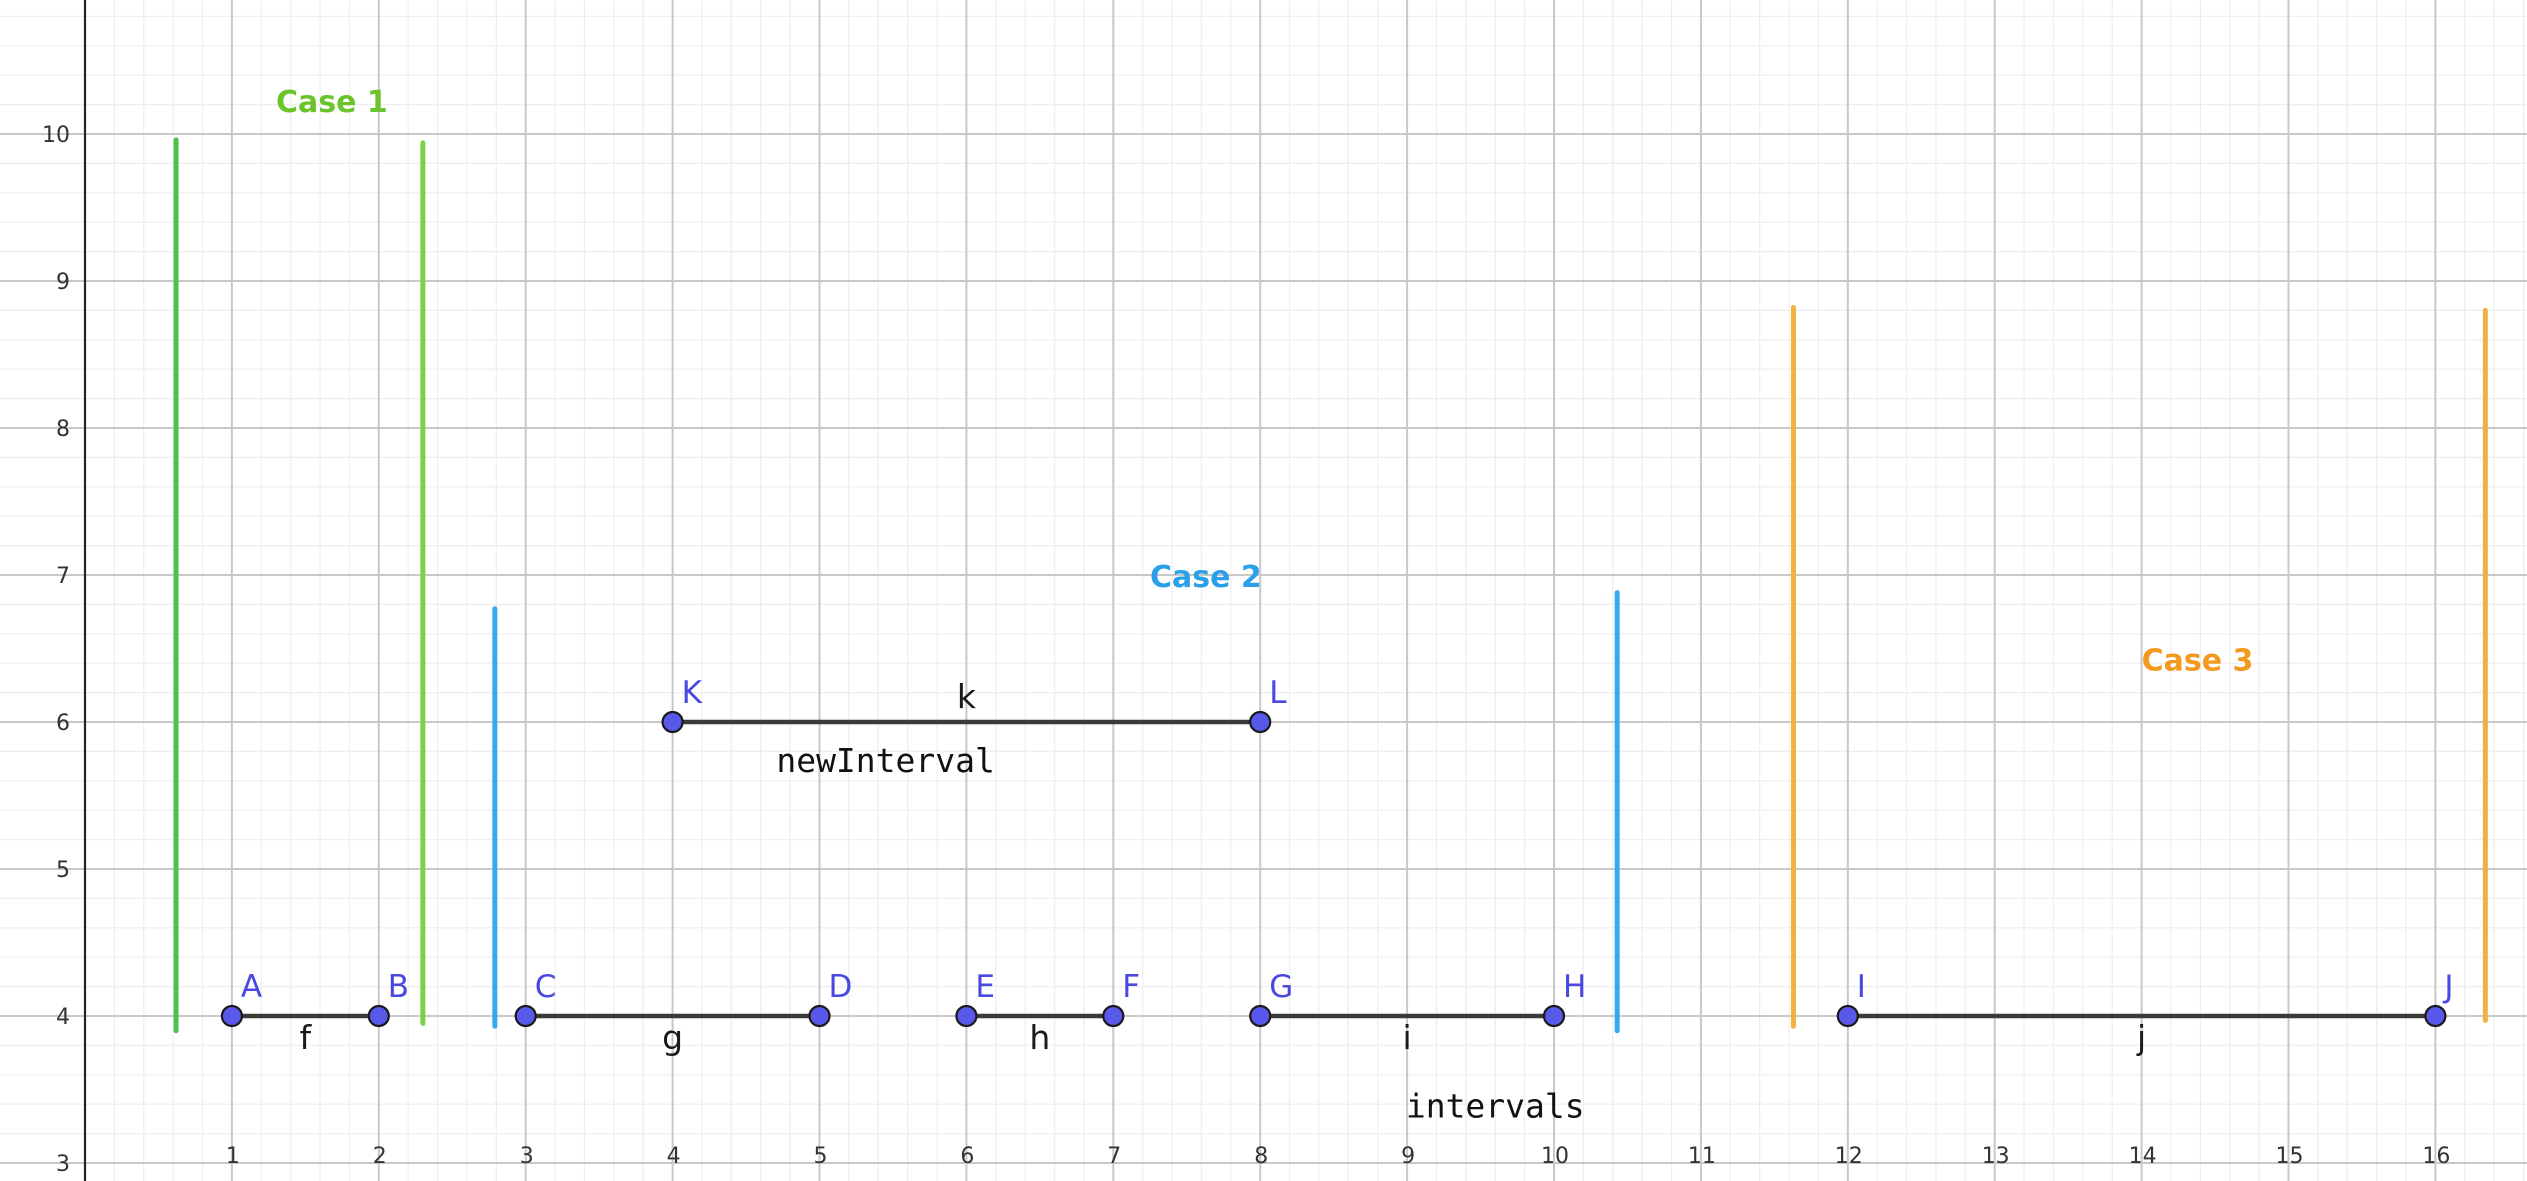 This screenshot has width=2527, height=1181. Describe the element at coordinates (821, 1156) in the screenshot. I see `x-tick-label: 5` at that location.